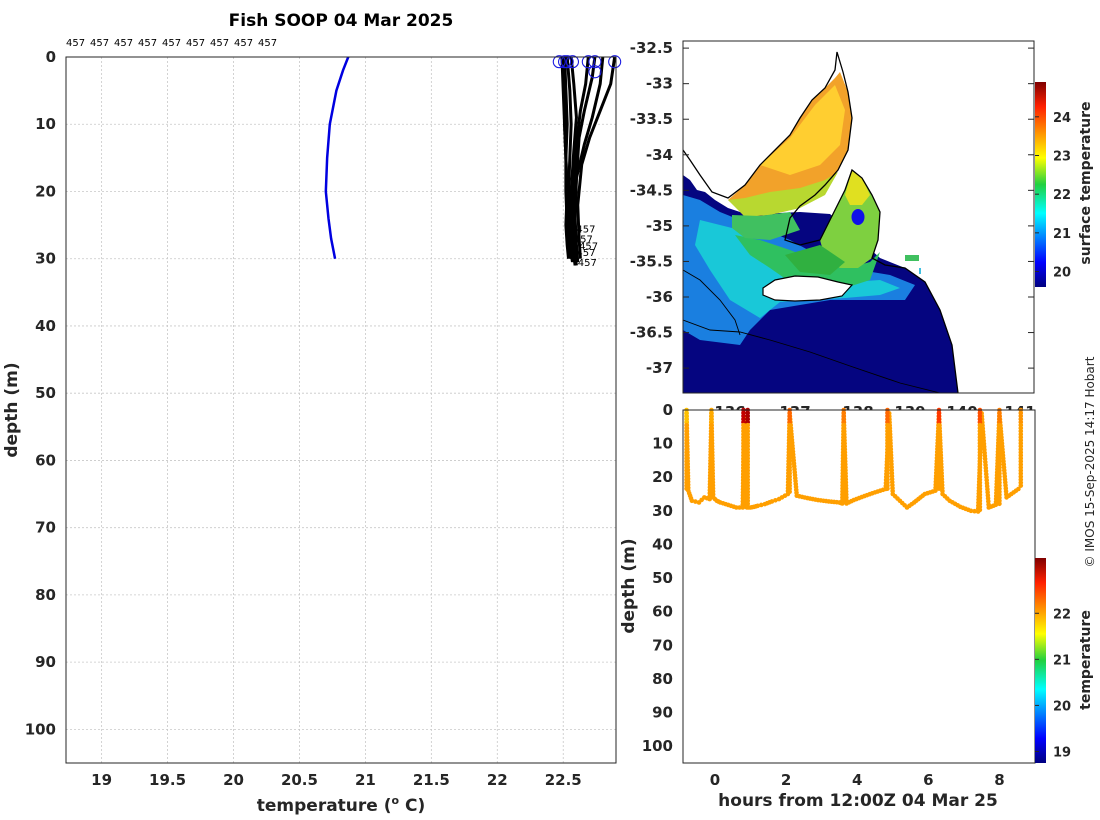 This screenshot has height=820, width=1100. What do you see at coordinates (662, 578) in the screenshot?
I see `depth-time-y-tick: 50` at bounding box center [662, 578].